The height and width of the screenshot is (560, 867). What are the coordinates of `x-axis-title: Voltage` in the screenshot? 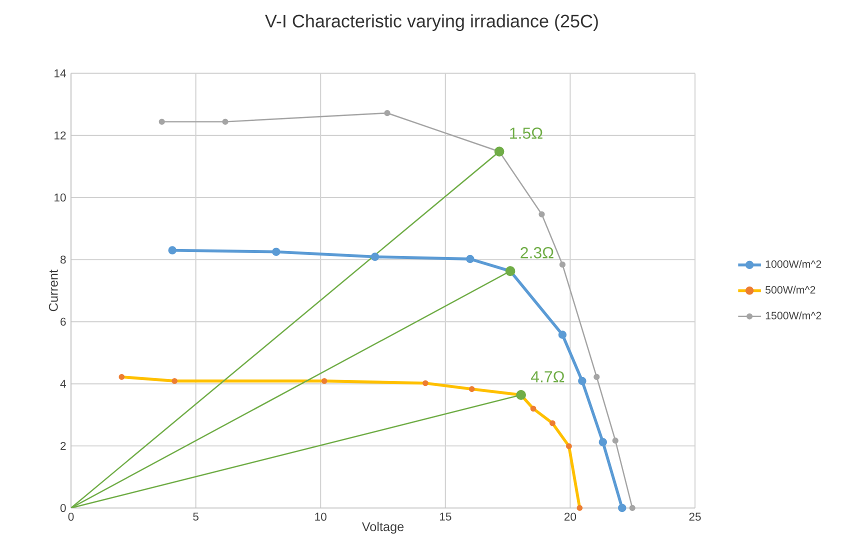 It's located at (383, 528).